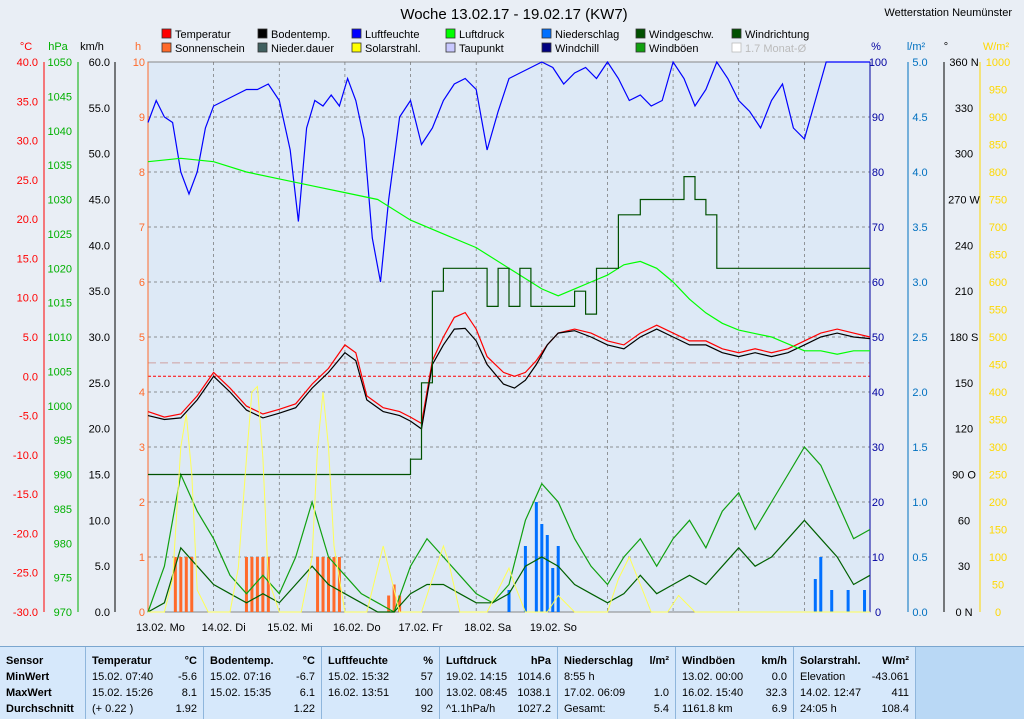 Image resolution: width=1024 pixels, height=719 pixels. I want to click on stat-time: 15.02. 15:26, so click(123, 693).